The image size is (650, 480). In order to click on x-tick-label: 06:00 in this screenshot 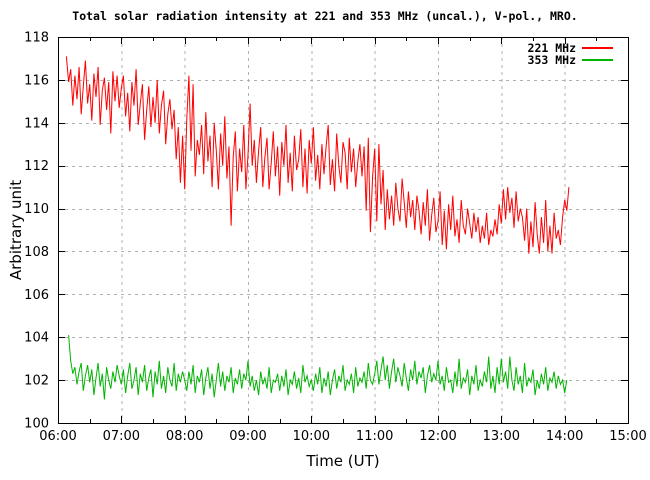, I will do `click(57, 436)`.